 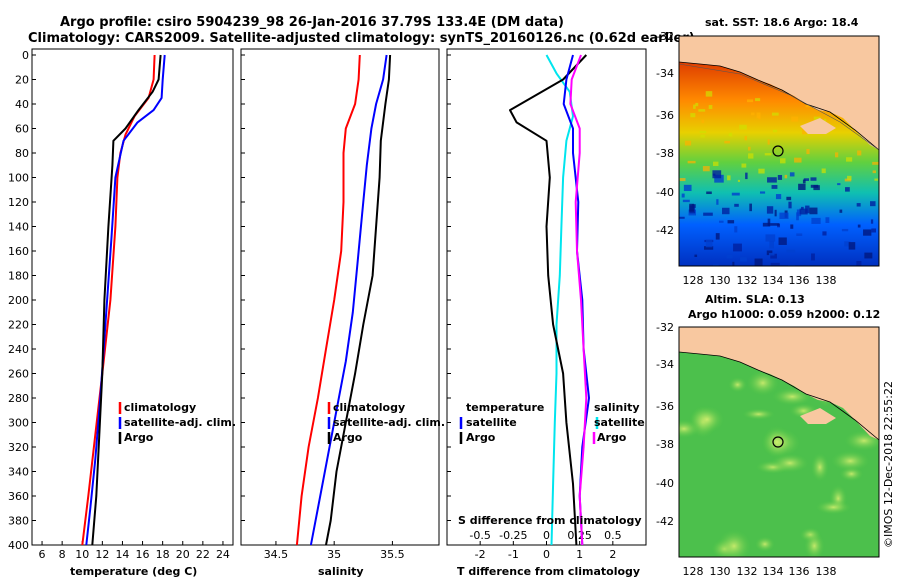 I want to click on sst-lon-label: 130, so click(x=720, y=280).